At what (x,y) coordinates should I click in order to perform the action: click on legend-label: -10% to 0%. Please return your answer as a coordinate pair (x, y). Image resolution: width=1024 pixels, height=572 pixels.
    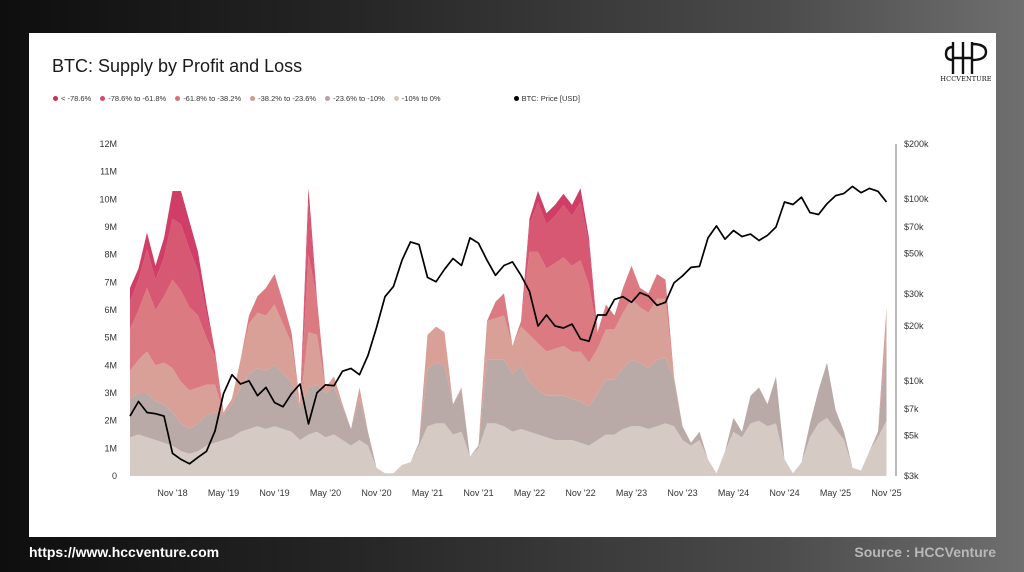
    Looking at the image, I should click on (421, 98).